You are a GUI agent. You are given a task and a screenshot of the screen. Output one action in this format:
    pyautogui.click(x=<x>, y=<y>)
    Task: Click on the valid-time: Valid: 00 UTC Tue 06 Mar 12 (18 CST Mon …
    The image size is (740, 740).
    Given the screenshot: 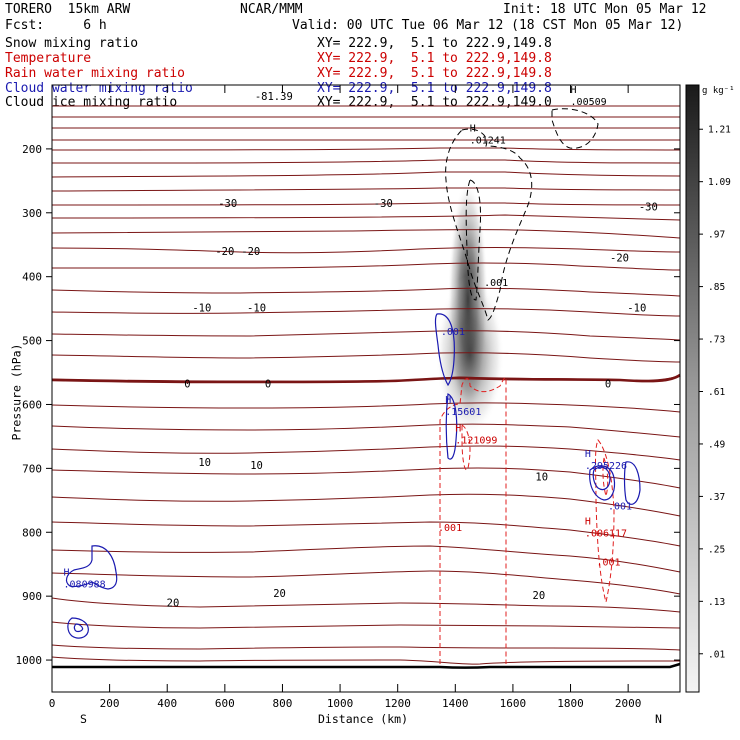 What is the action you would take?
    pyautogui.click(x=488, y=25)
    